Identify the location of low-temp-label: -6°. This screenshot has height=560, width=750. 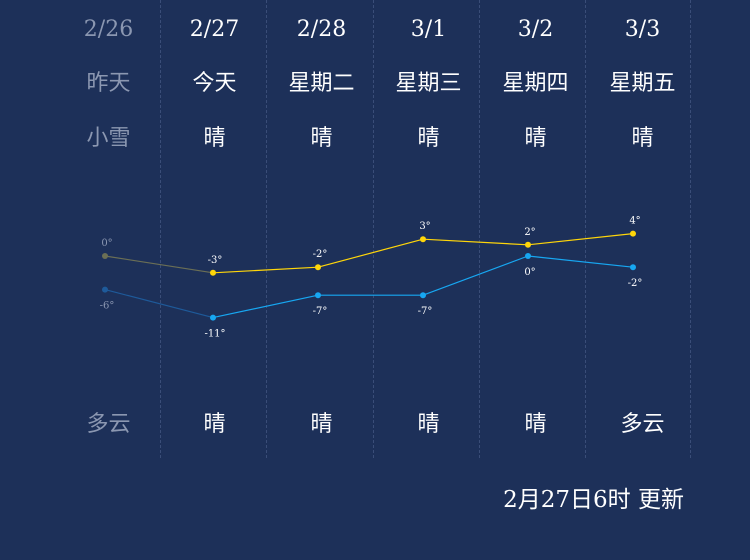
(107, 306).